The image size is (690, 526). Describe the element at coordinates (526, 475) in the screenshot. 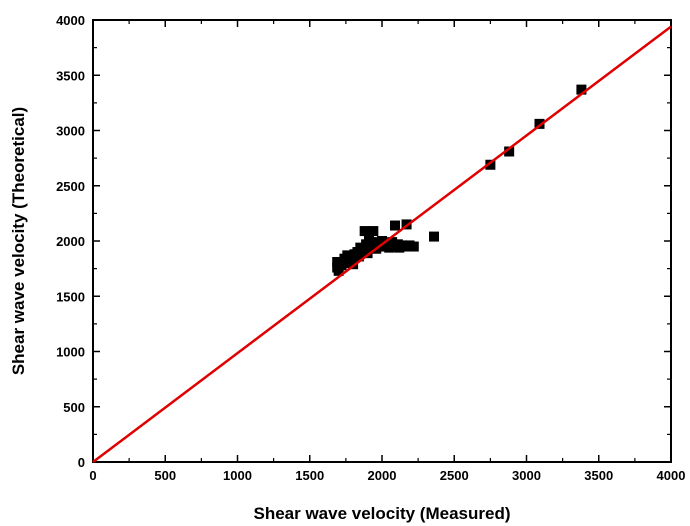

I see `x-tick-label: 3000` at that location.